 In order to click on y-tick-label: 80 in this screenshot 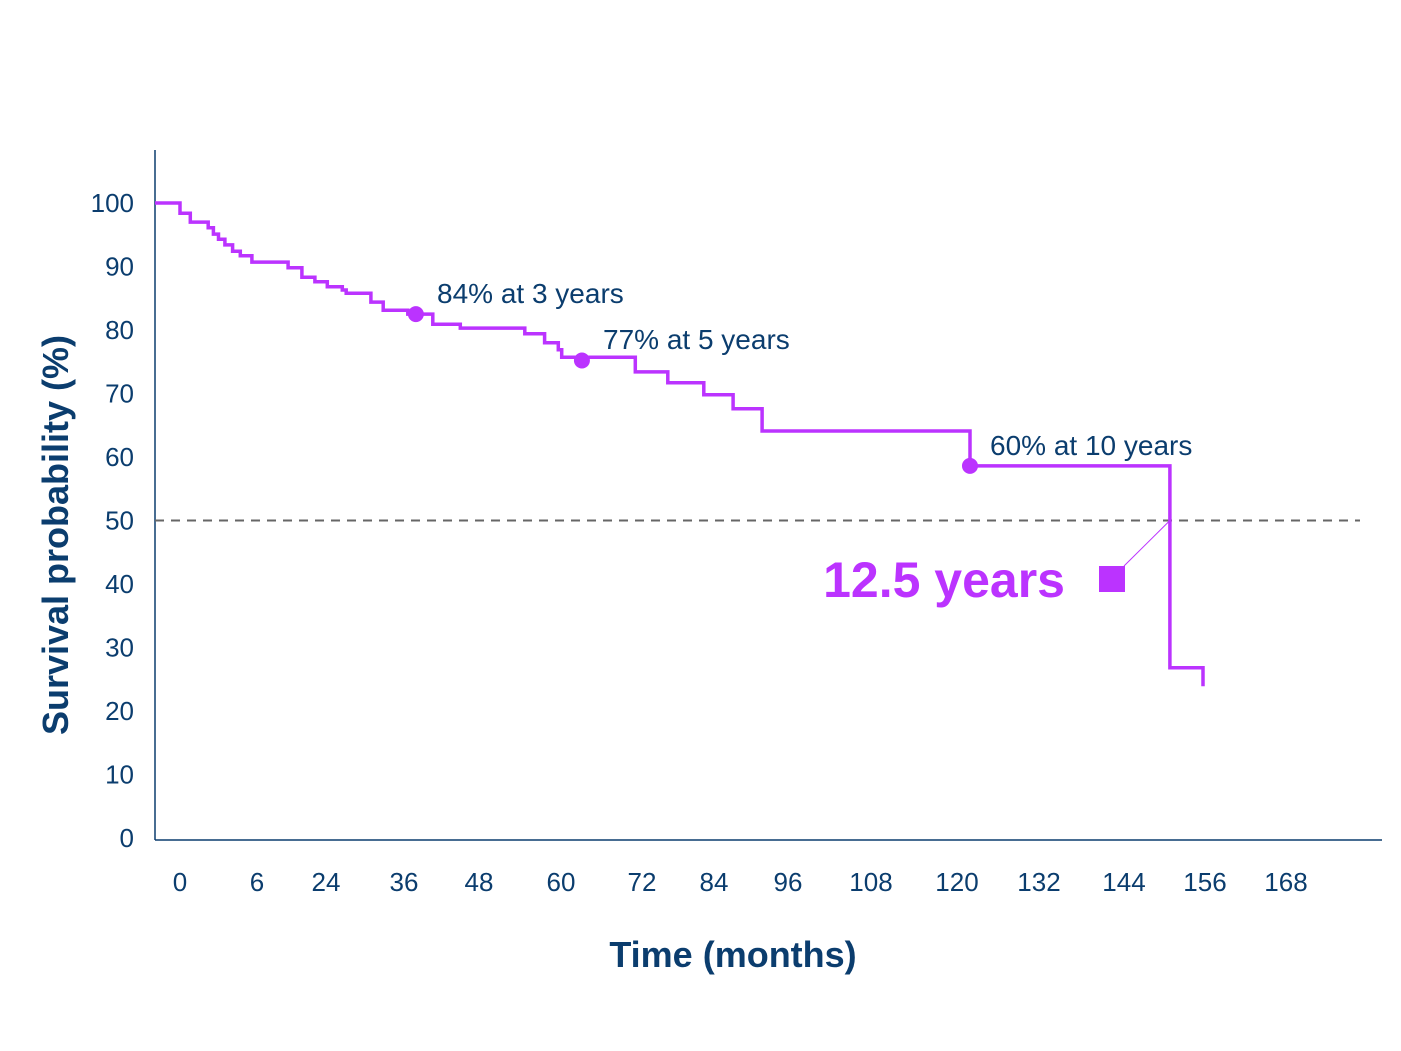, I will do `click(119, 330)`.